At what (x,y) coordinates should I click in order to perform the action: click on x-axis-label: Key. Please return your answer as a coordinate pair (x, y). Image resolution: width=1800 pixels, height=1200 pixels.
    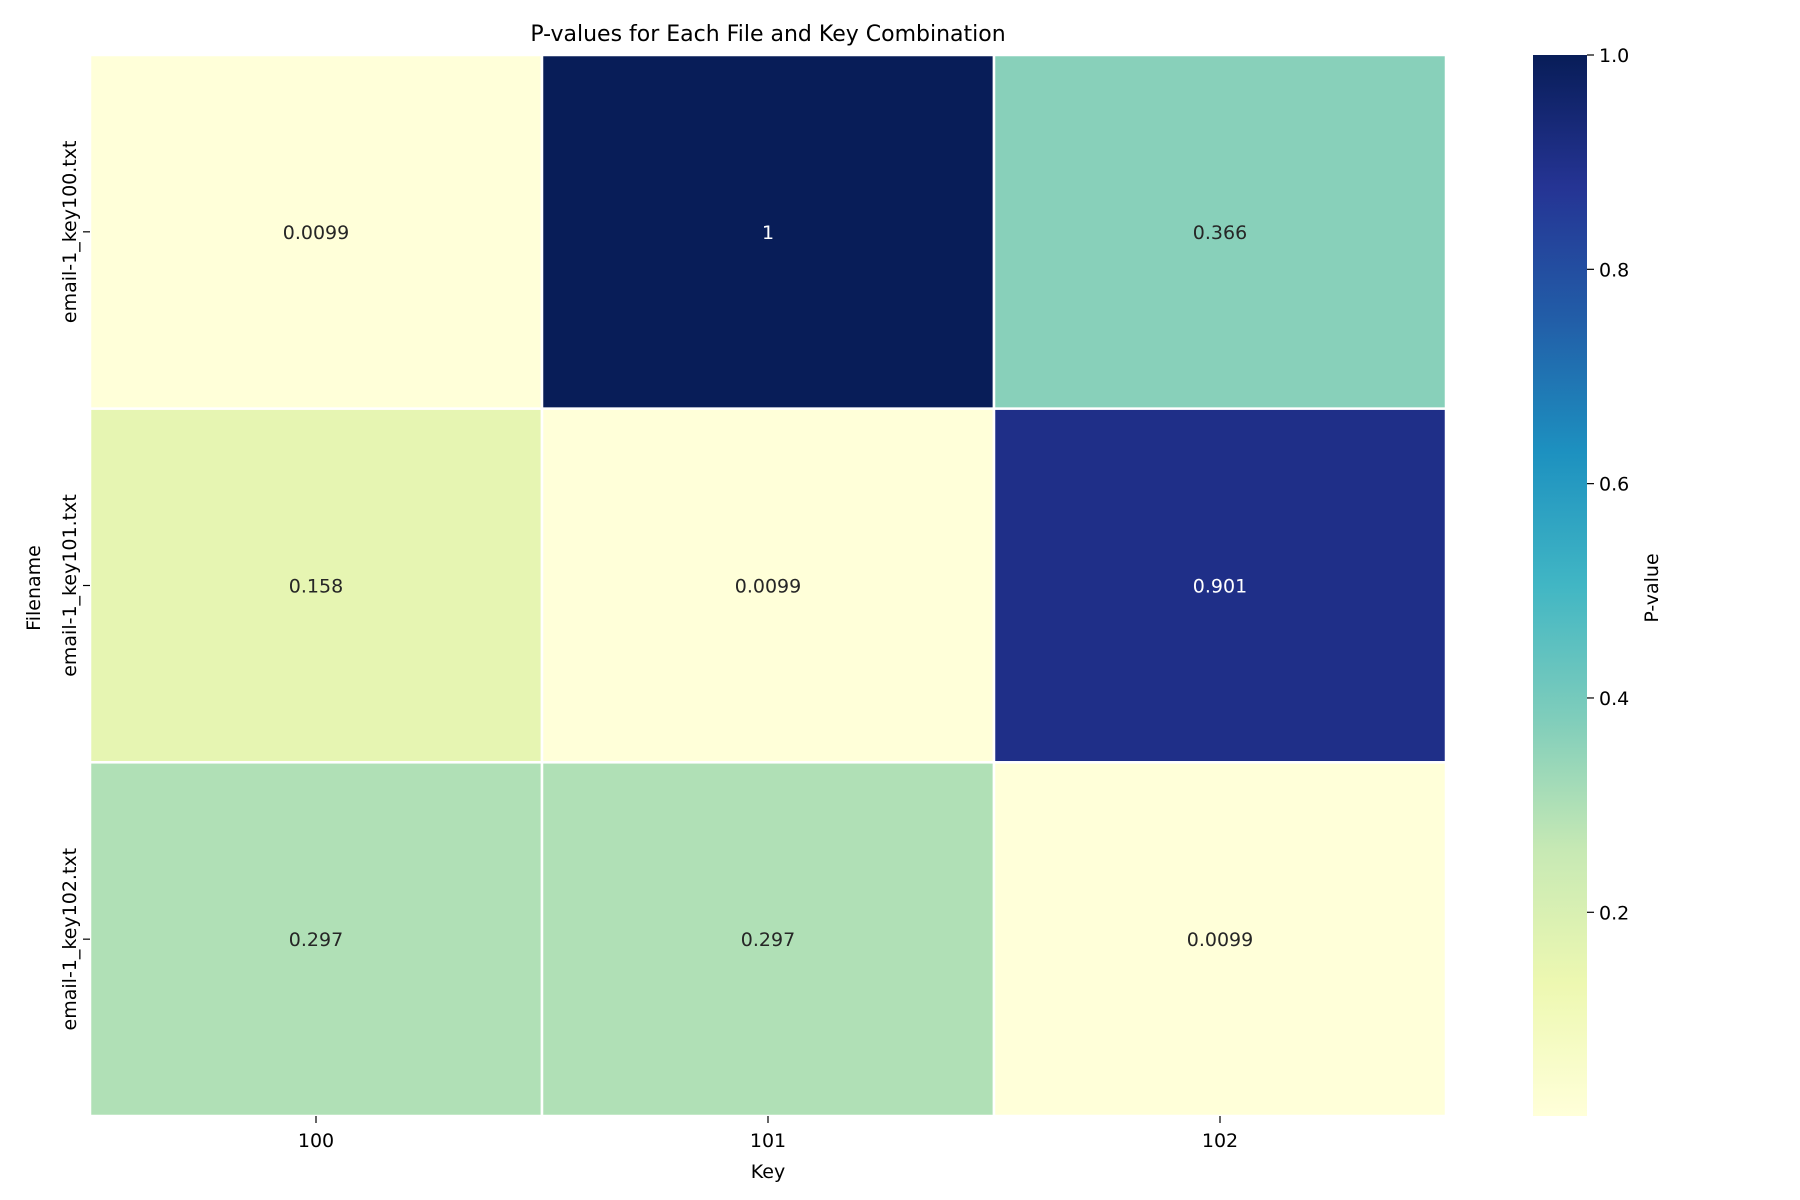
    Looking at the image, I should click on (768, 1172).